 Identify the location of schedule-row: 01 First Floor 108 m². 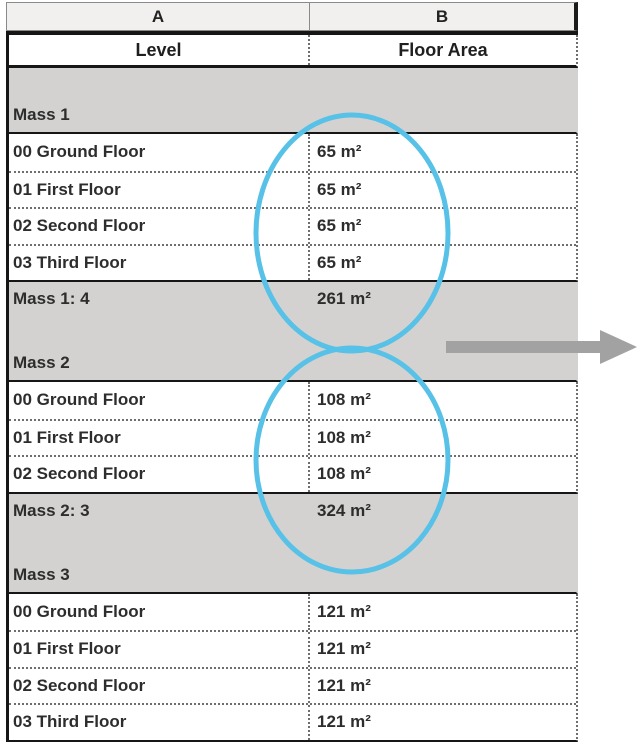
(292, 436).